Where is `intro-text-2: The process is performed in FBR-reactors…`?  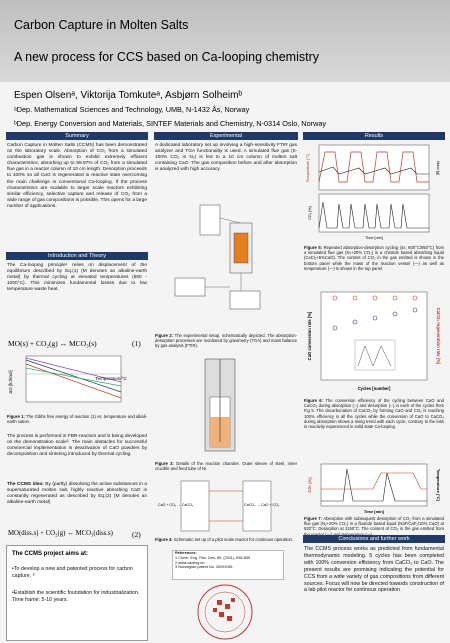 intro-text-2: The process is performed in FBR-reactors… is located at coordinates (77, 446).